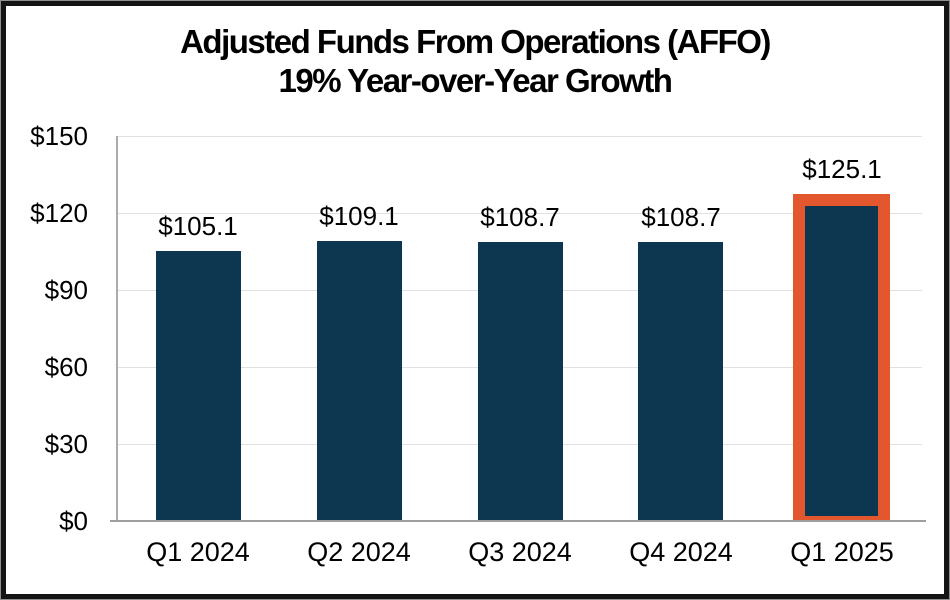 The height and width of the screenshot is (600, 950). What do you see at coordinates (475, 80) in the screenshot?
I see `chart-title-line2: 19% Year-over-Year Growth` at bounding box center [475, 80].